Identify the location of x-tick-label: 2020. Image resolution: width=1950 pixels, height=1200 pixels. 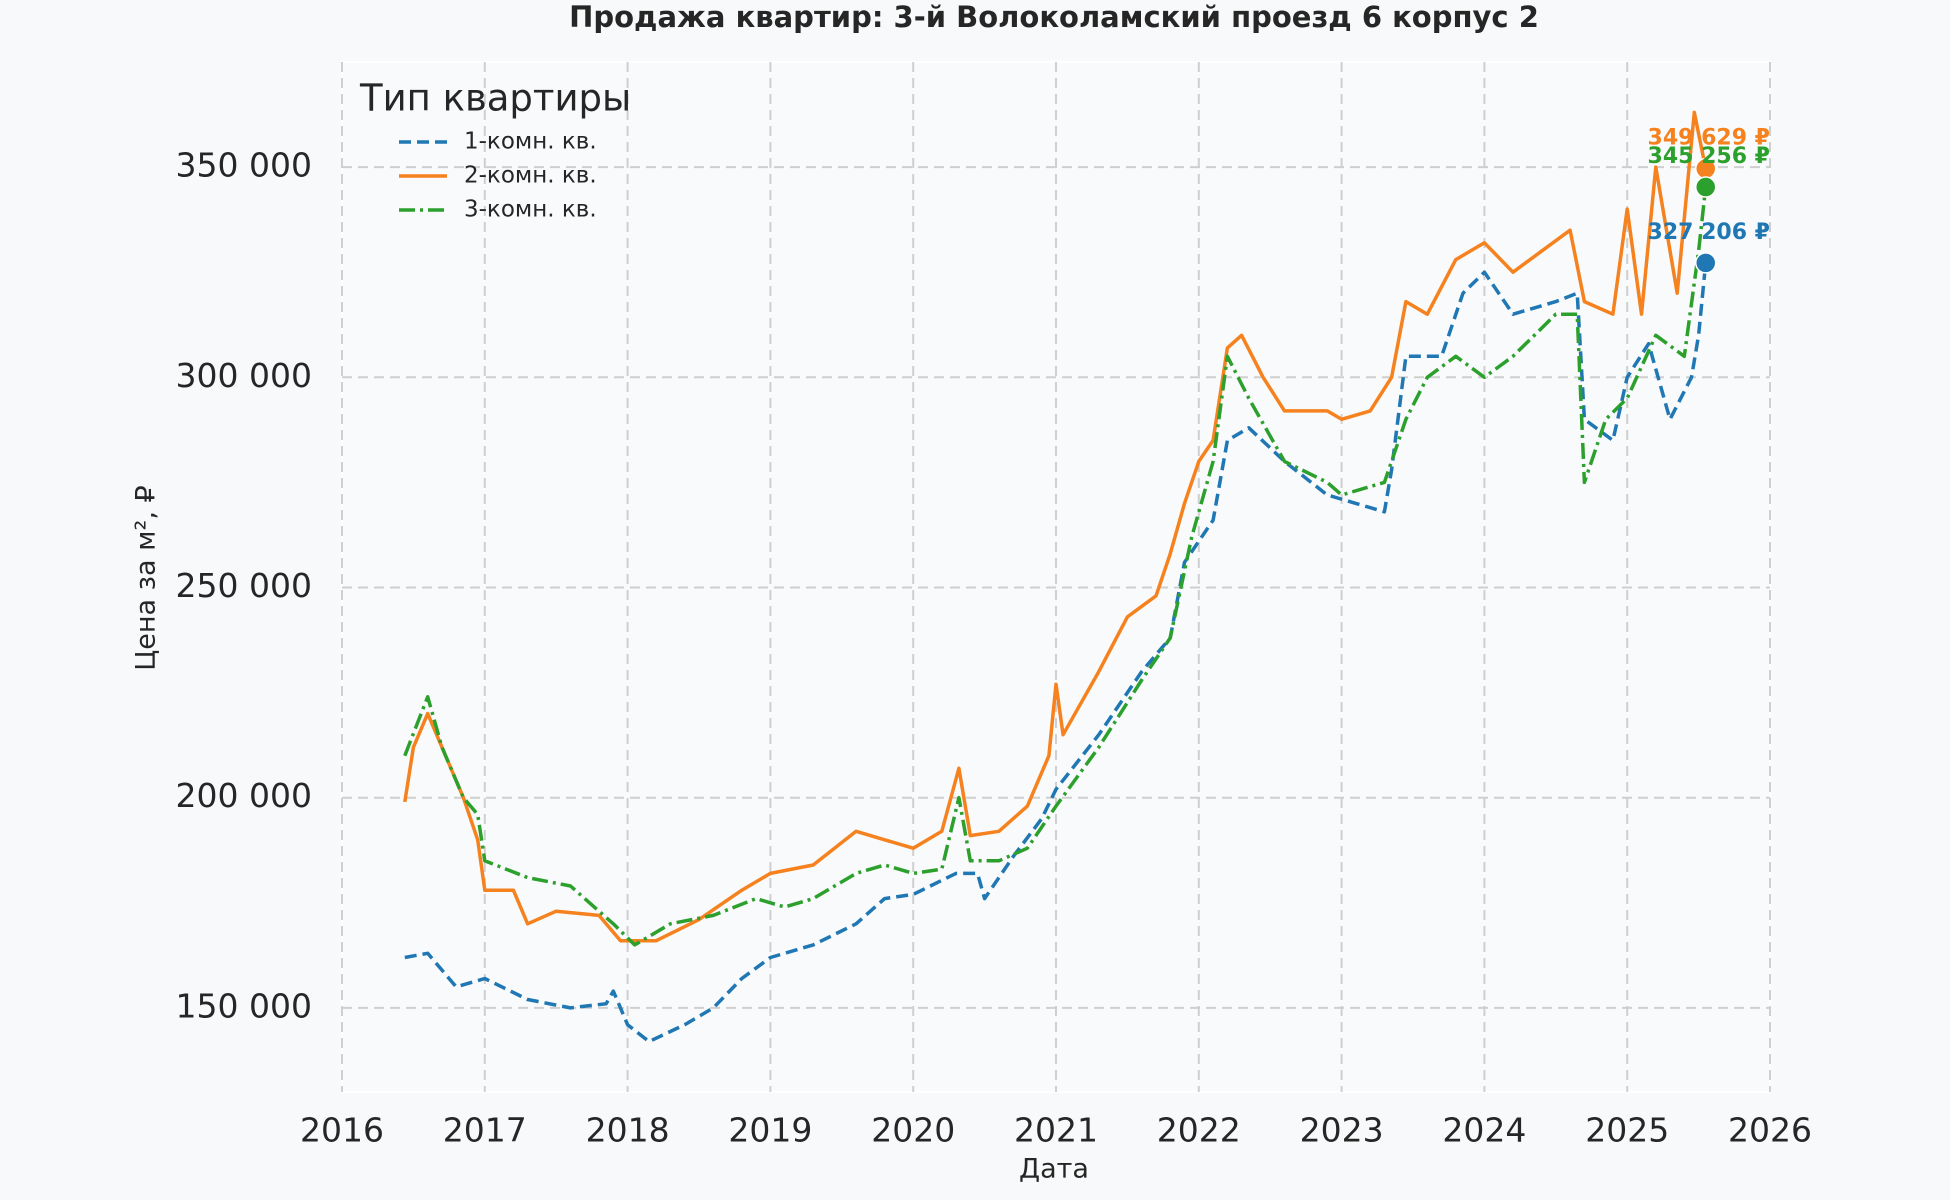
(913, 1130).